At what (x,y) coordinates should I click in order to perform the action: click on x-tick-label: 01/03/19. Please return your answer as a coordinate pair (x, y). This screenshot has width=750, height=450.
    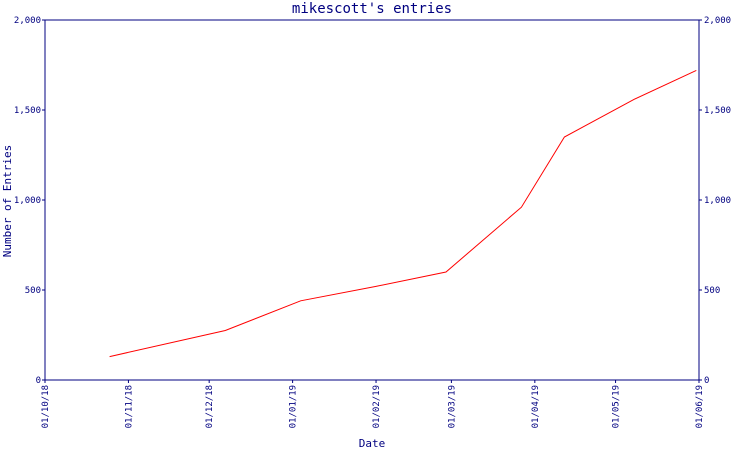
    Looking at the image, I should click on (452, 406).